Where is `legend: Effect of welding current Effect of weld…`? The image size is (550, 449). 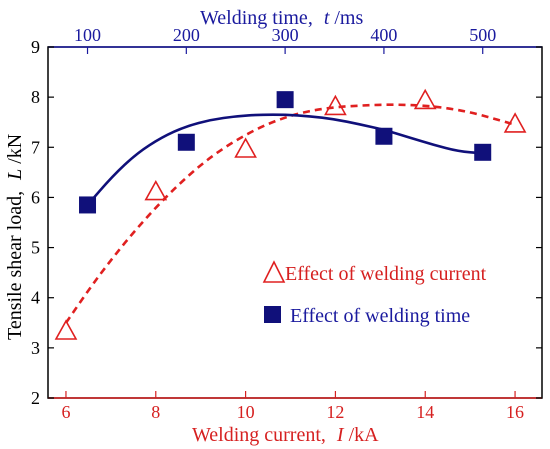
legend: Effect of welding current Effect of weld… is located at coordinates (374, 293).